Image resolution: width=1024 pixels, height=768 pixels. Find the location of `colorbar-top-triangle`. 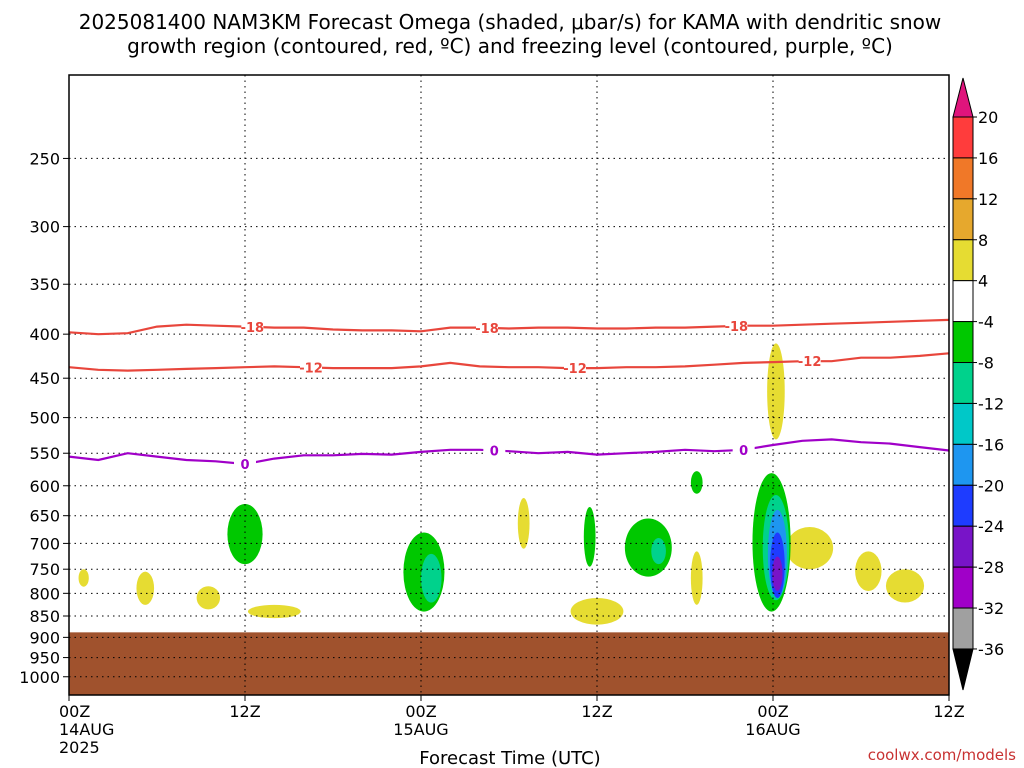

colorbar-top-triangle is located at coordinates (963, 97).